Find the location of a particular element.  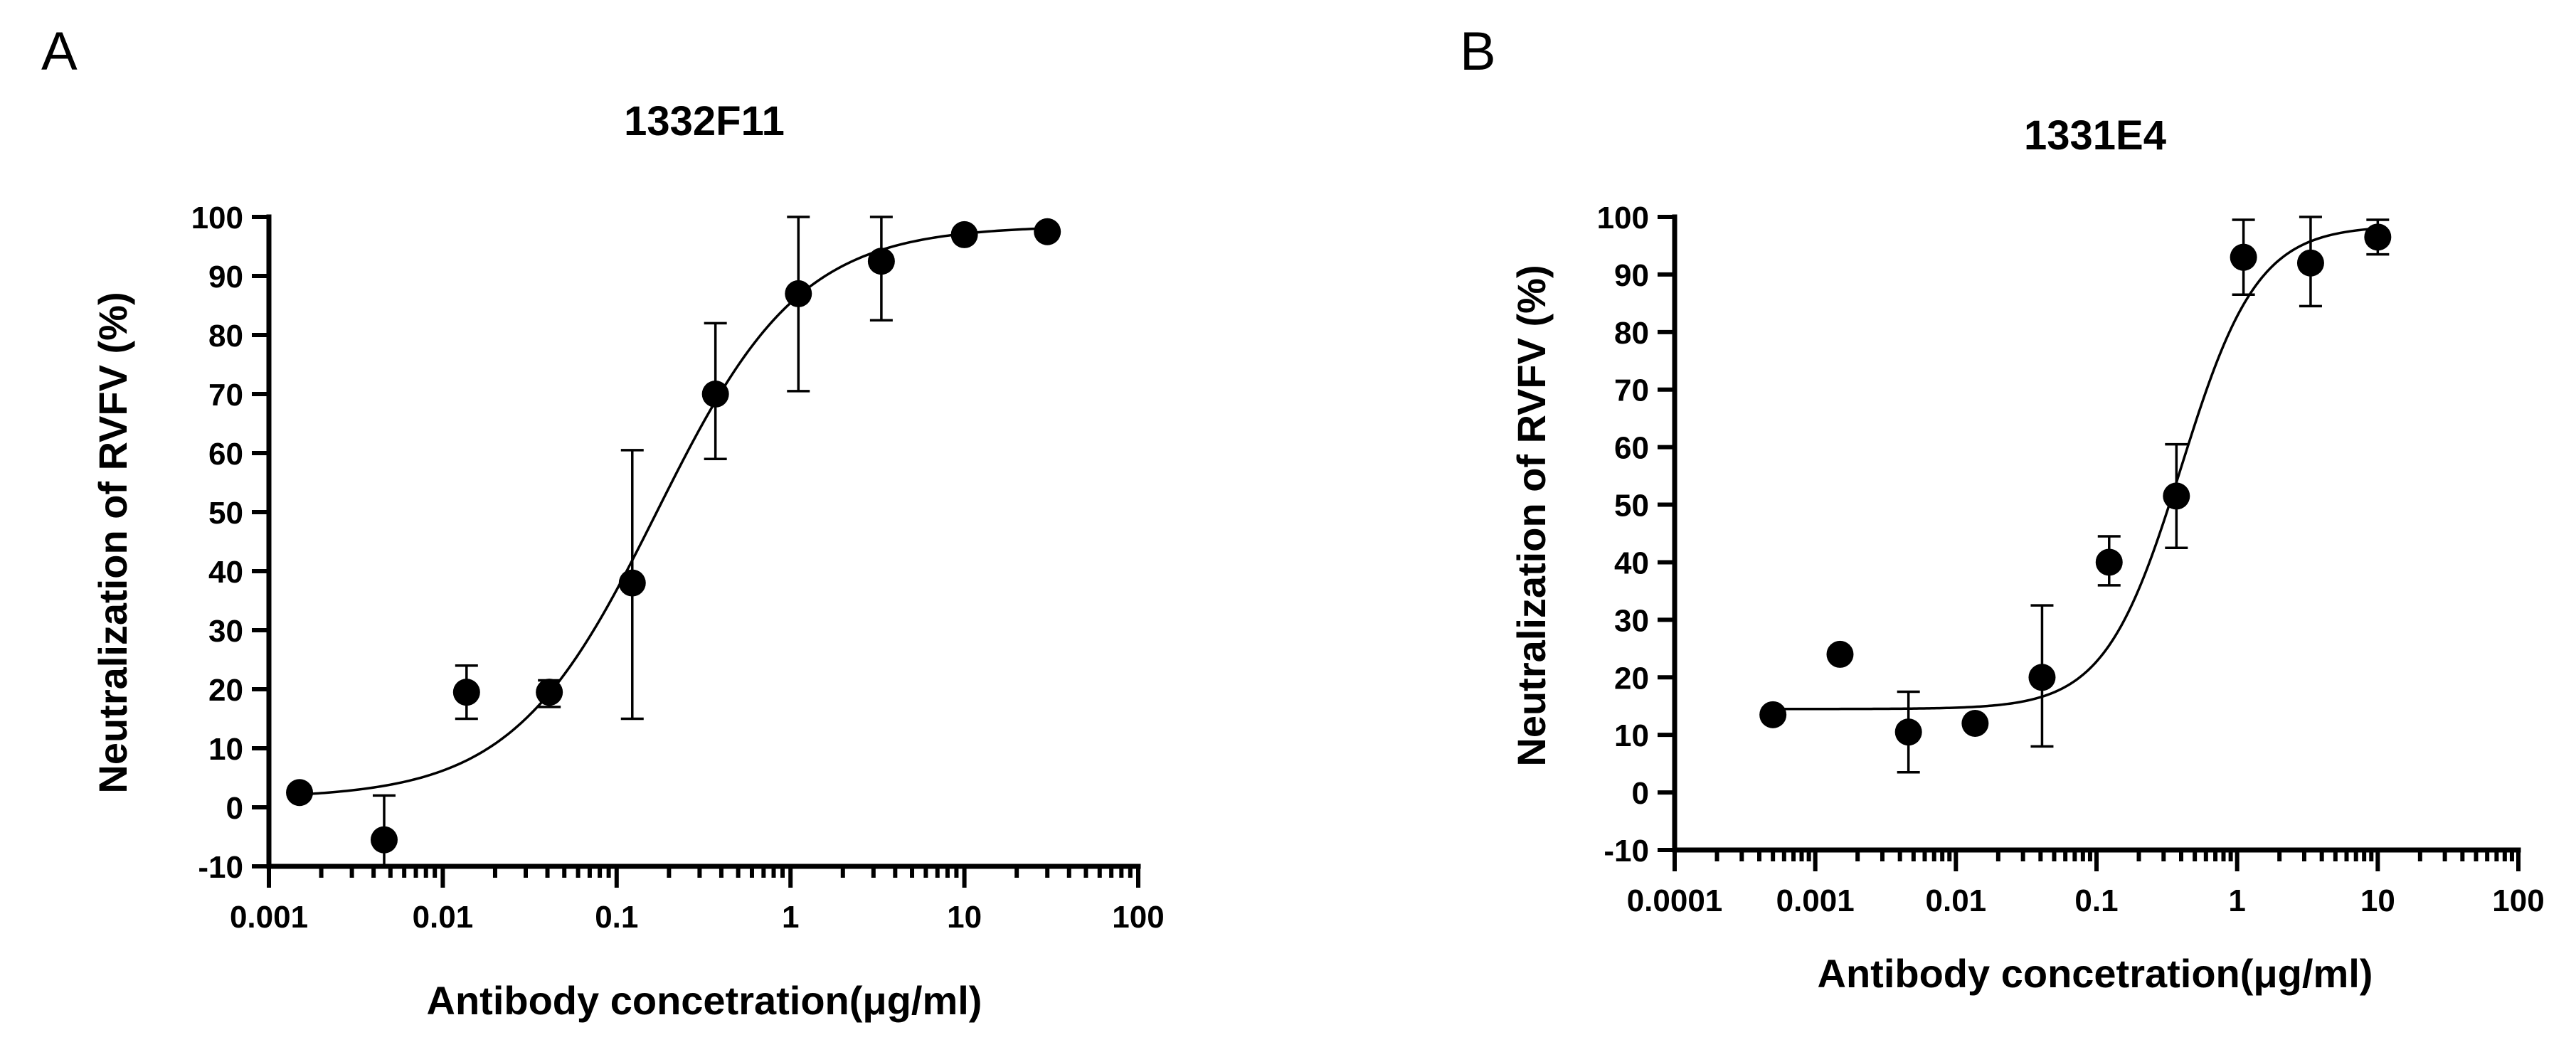

panel-b-y-tick-label: 80 is located at coordinates (1631, 333).